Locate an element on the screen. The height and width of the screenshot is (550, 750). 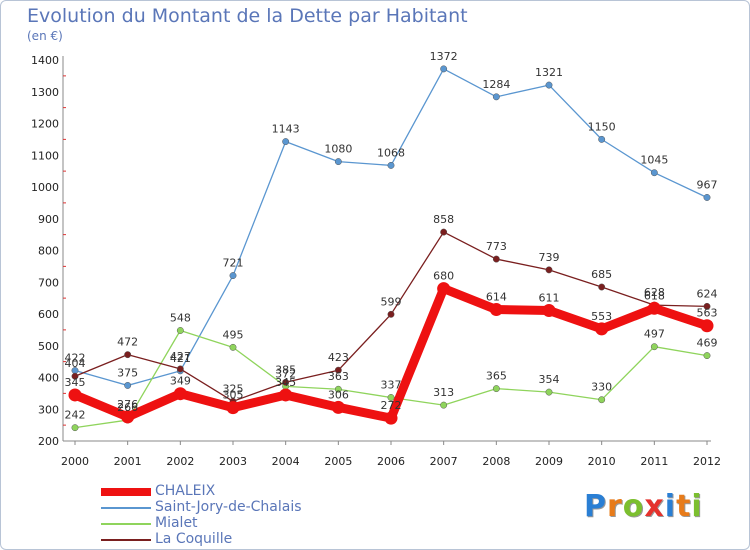
data-label: 375 is located at coordinates (127, 372).